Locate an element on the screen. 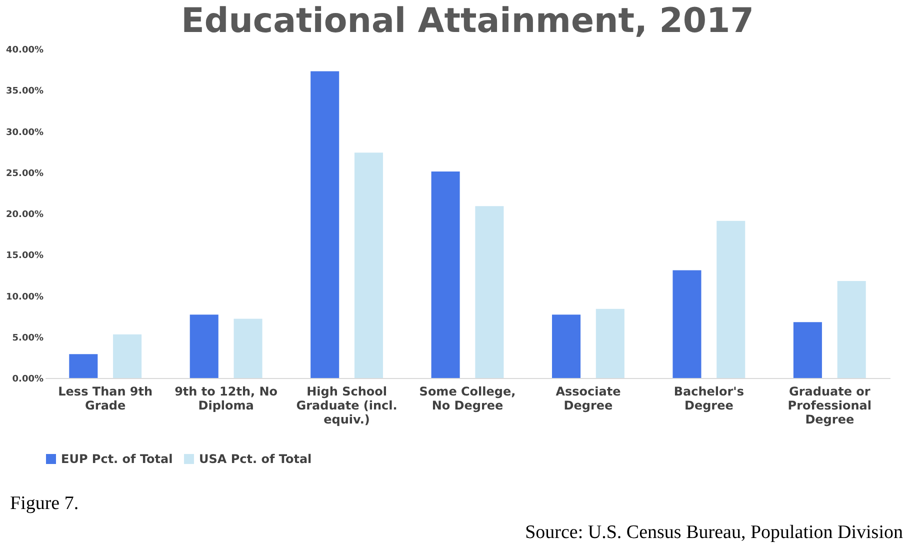 The image size is (905, 551). y-tick-label: 15.00% is located at coordinates (25, 256).